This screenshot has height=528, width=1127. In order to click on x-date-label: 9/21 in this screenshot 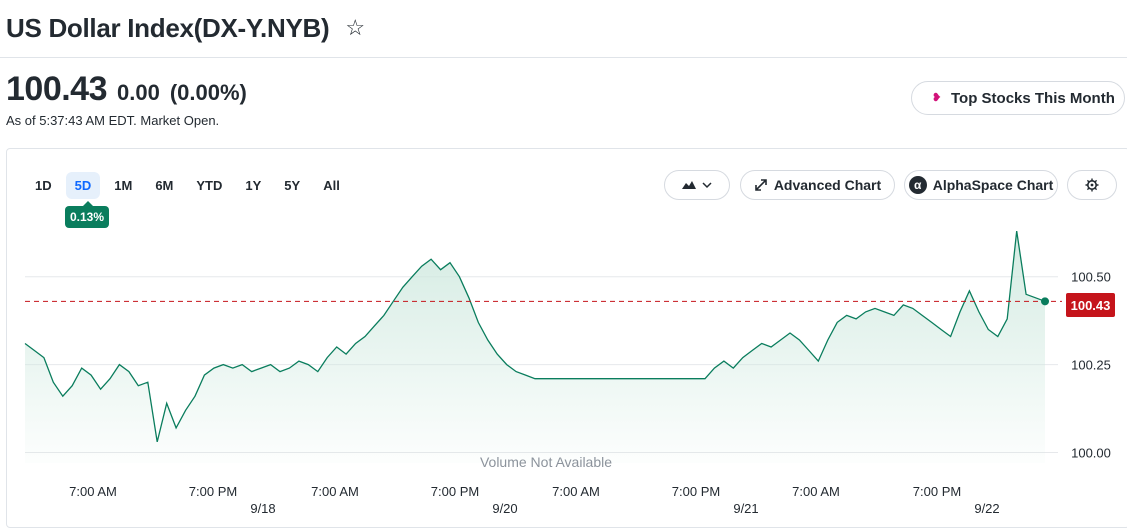, I will do `click(745, 508)`.